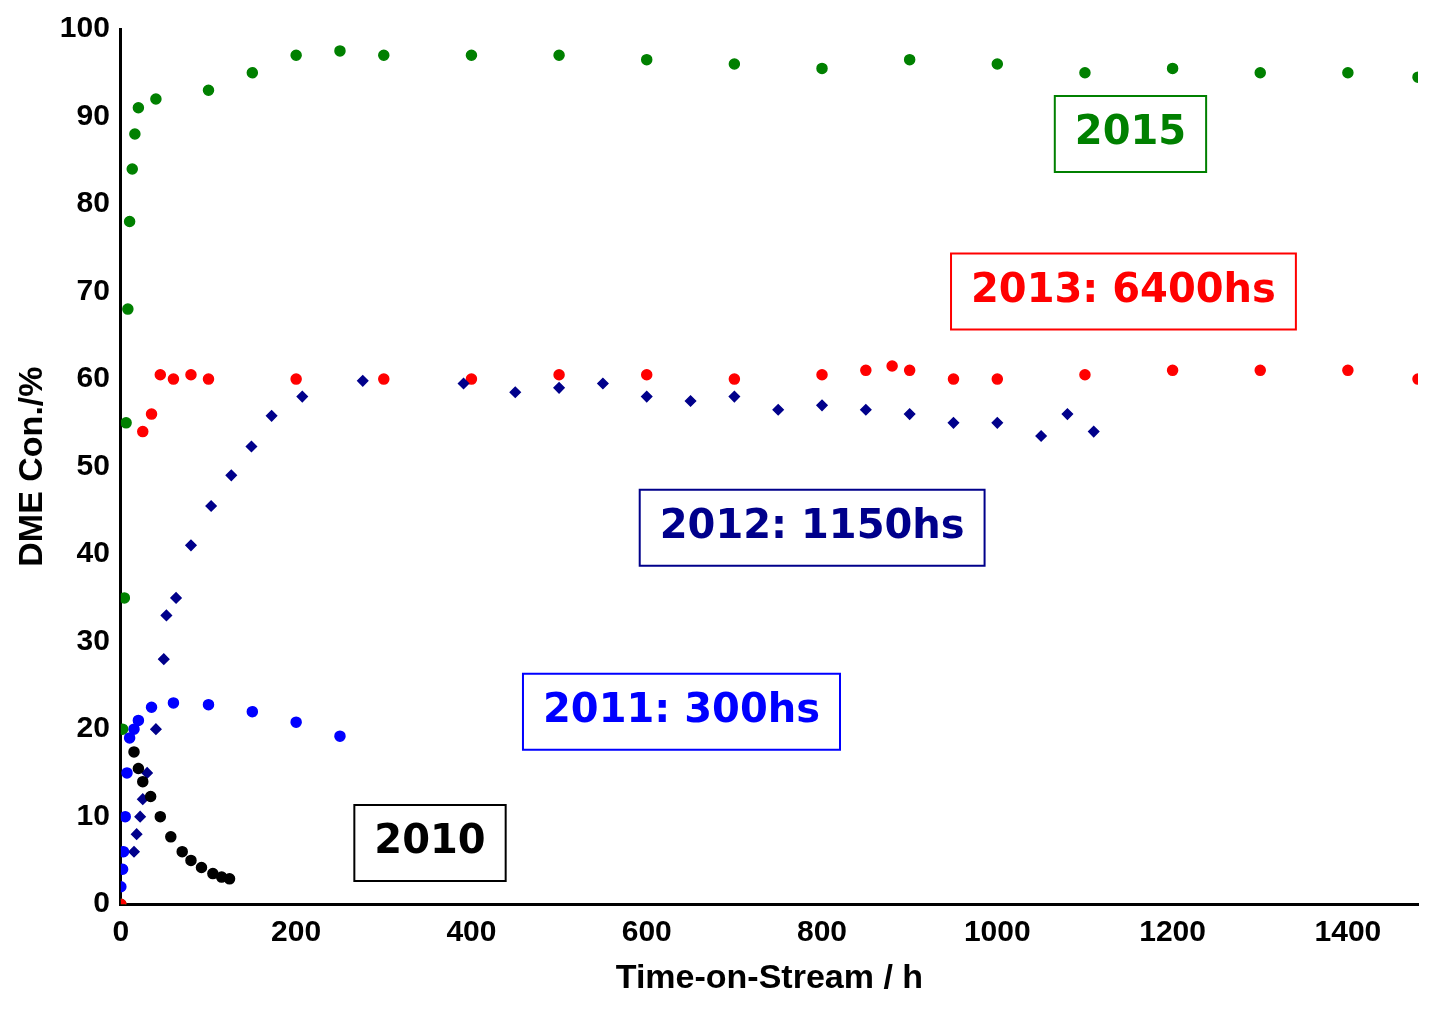 The image size is (1450, 1015). What do you see at coordinates (93, 377) in the screenshot?
I see `y-tick-label: 60` at bounding box center [93, 377].